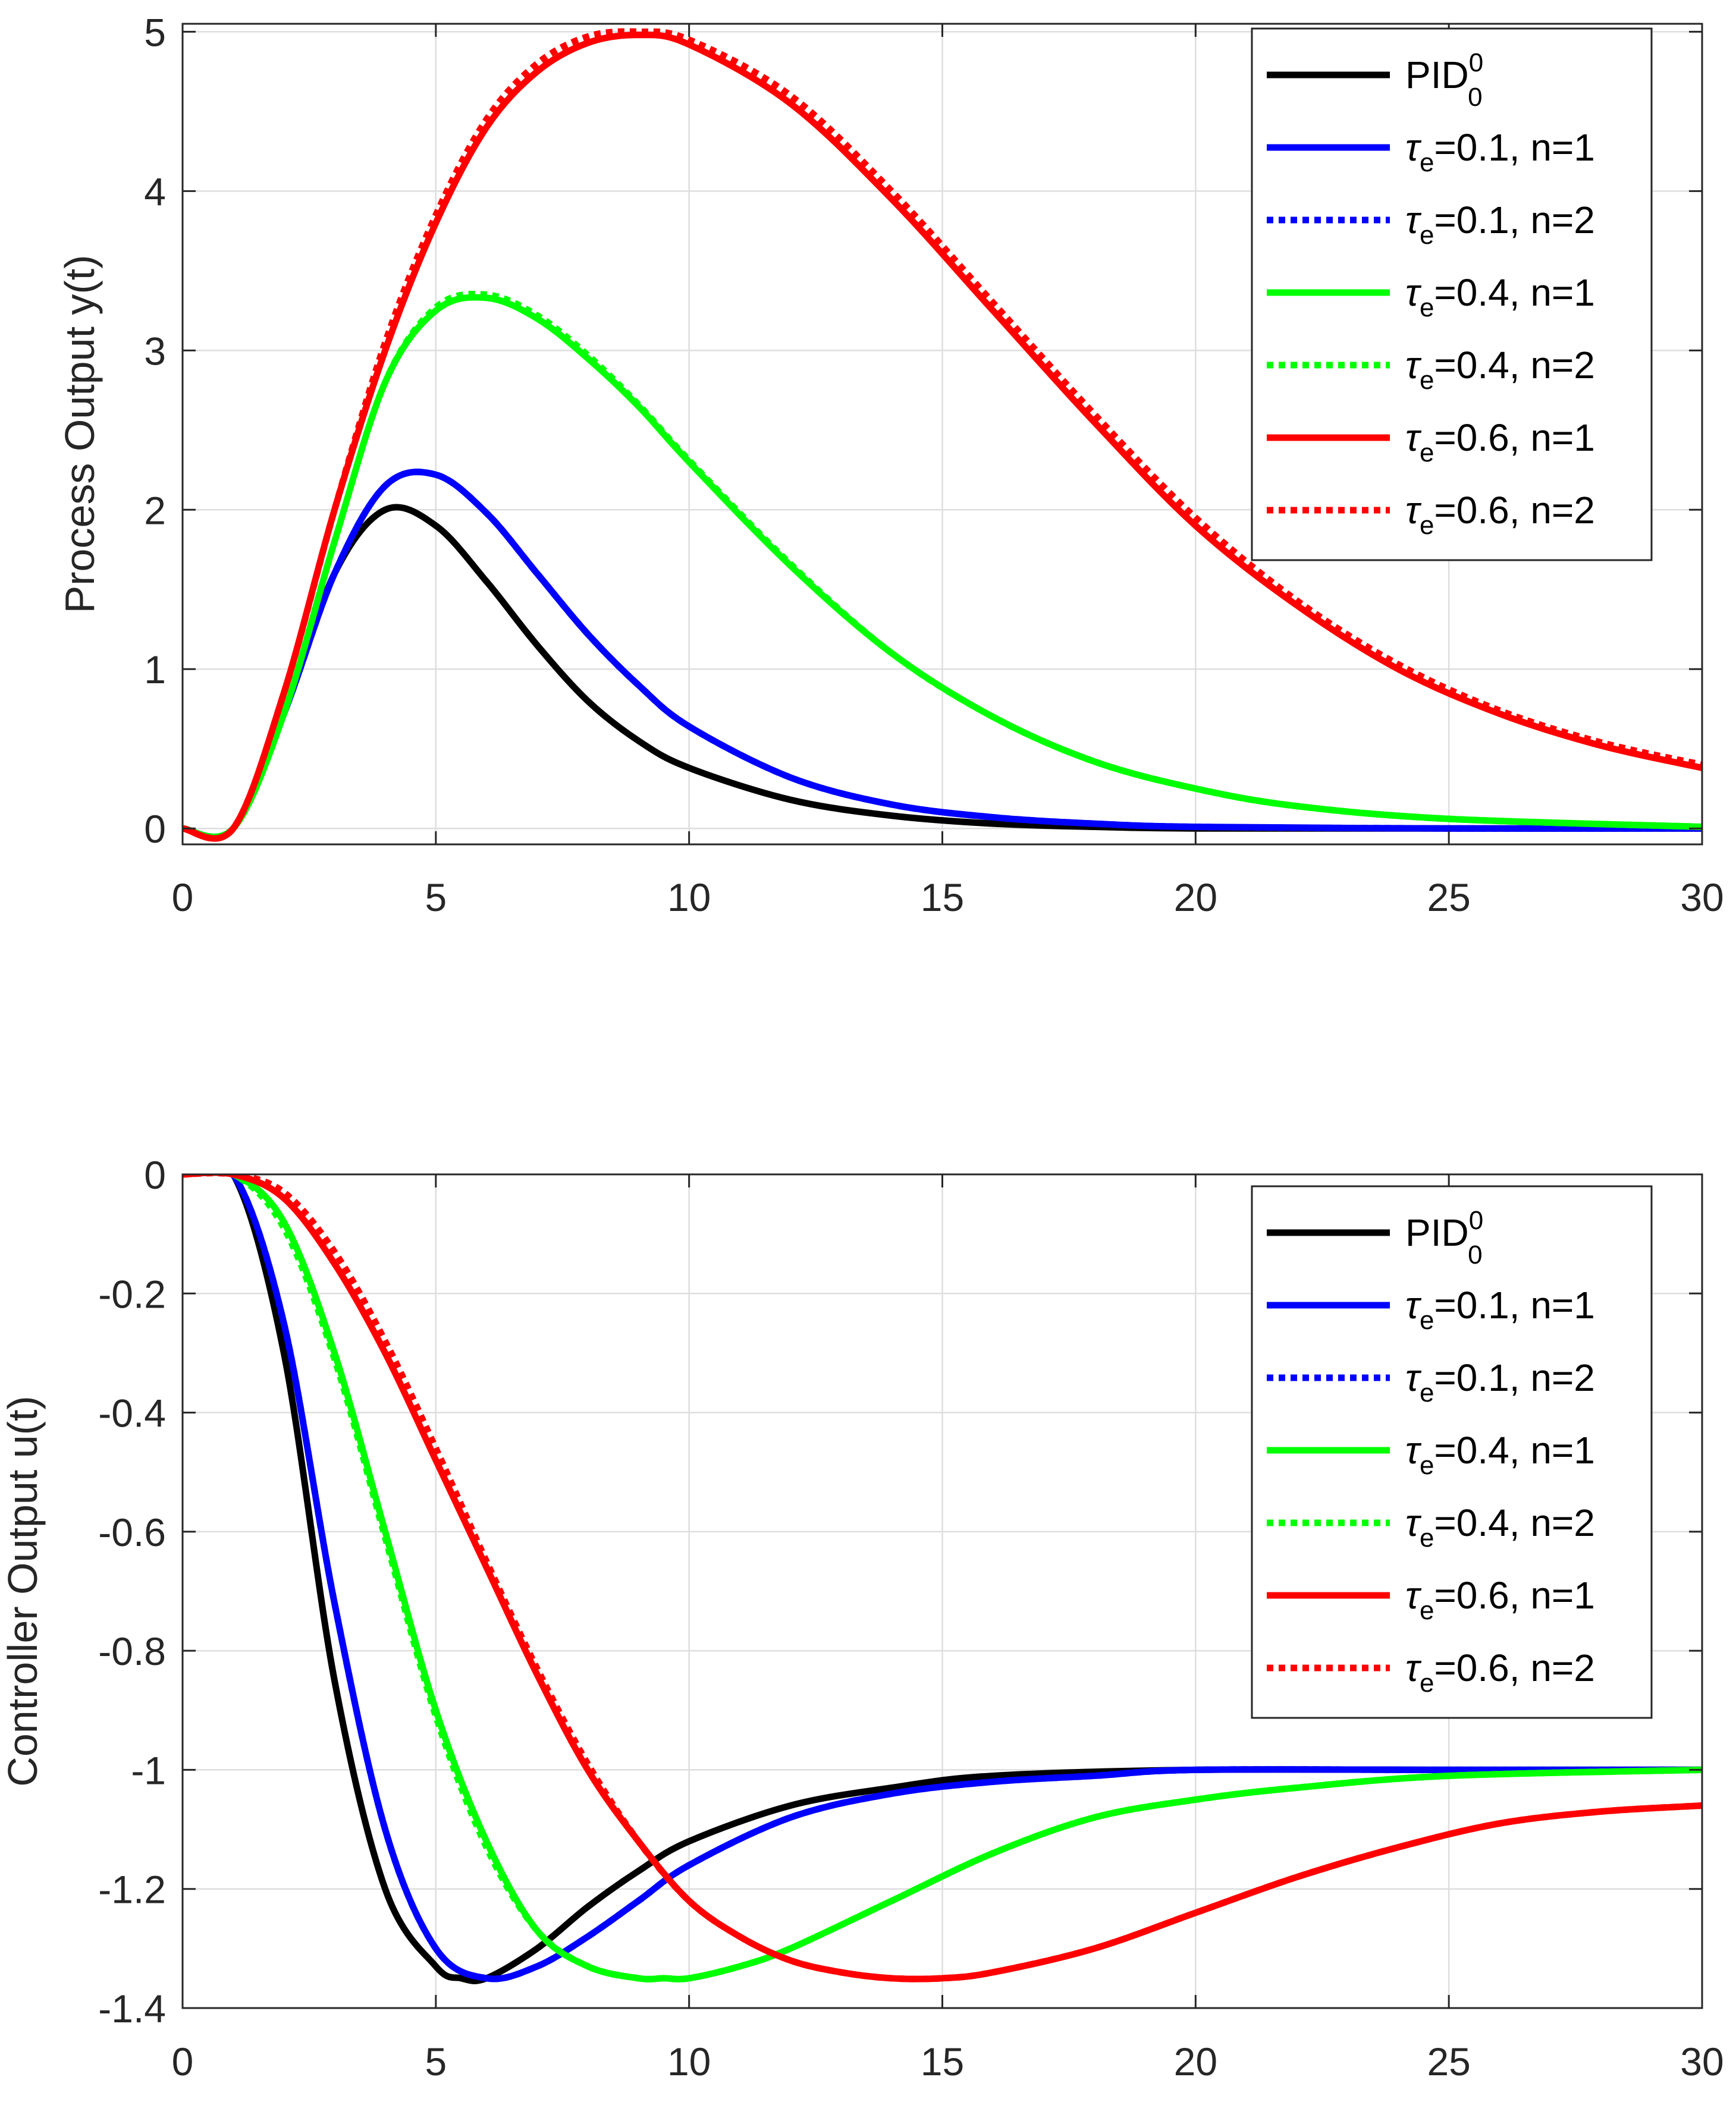 The width and height of the screenshot is (1736, 2102). I want to click on y-tick-label: -0.6, so click(132, 1532).